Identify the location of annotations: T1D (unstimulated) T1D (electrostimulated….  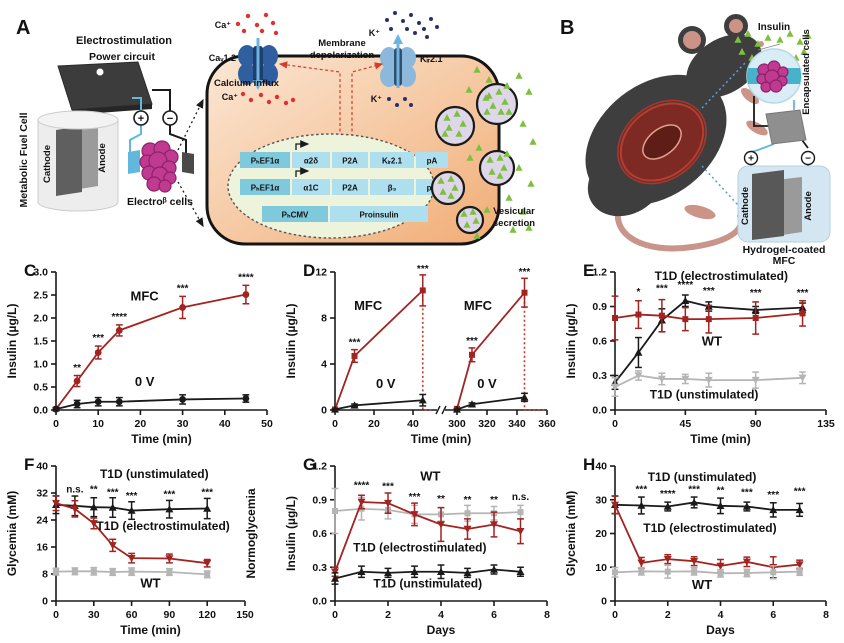
(709, 531).